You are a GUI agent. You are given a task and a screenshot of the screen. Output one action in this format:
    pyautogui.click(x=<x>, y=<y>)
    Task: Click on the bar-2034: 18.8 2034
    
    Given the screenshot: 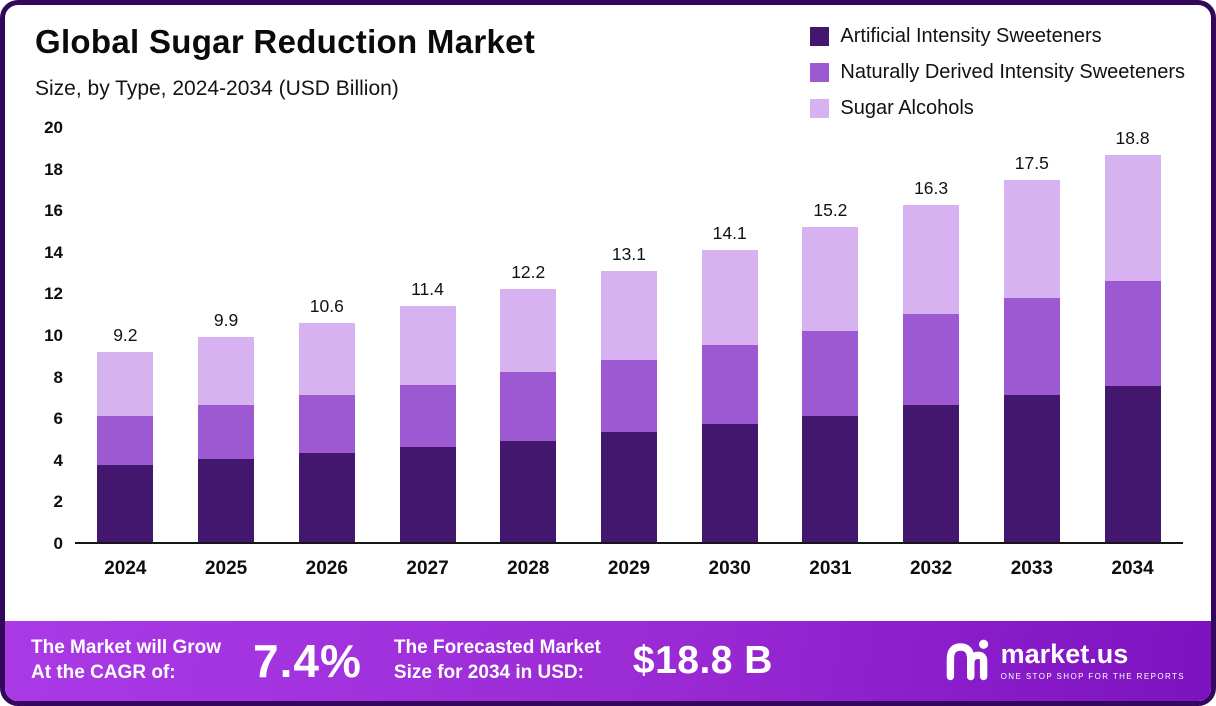 What is the action you would take?
    pyautogui.click(x=1132, y=353)
    